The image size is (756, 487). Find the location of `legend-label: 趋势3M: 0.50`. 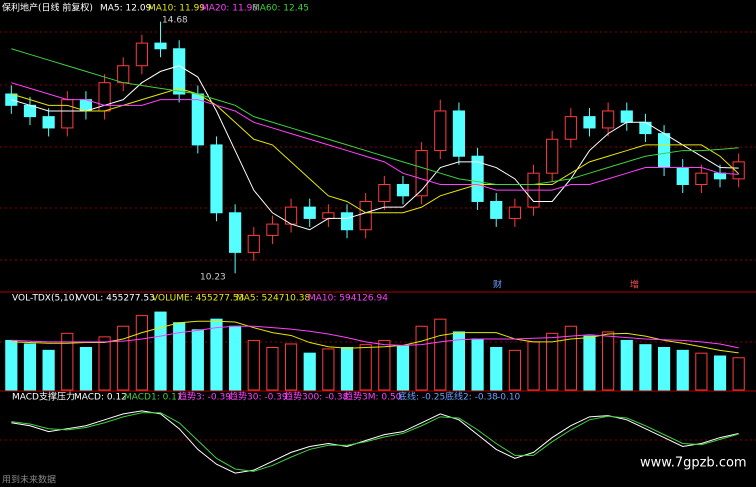

legend-label: 趋势3M: 0.50 is located at coordinates (373, 397).